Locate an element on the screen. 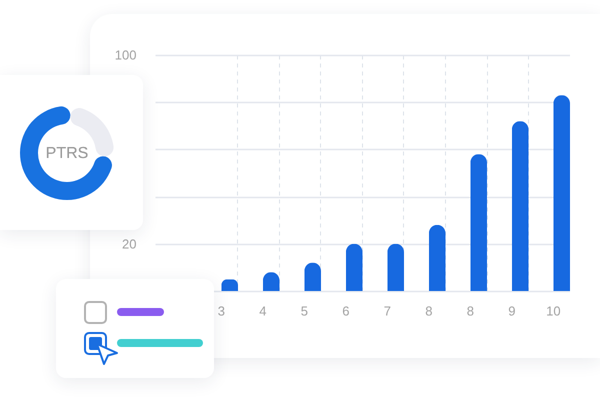  text: PTRS is located at coordinates (67, 153).